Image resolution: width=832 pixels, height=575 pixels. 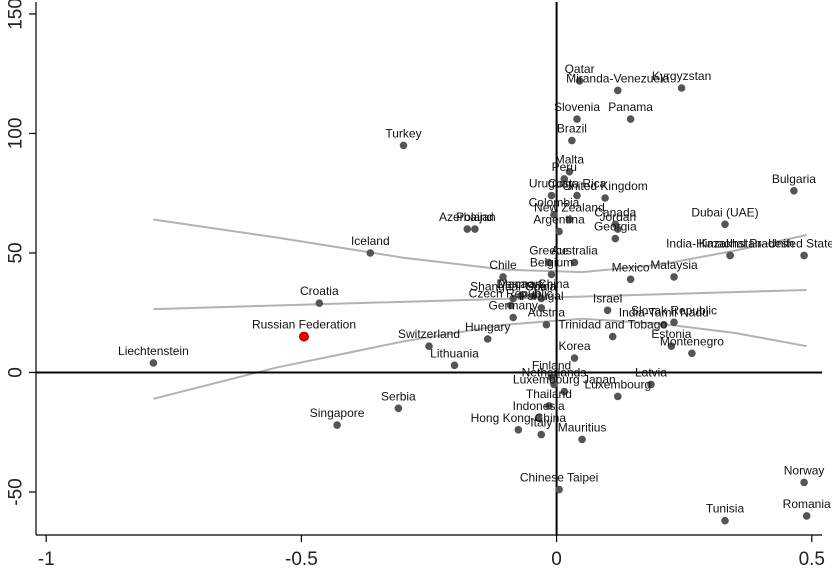 I want to click on point-label: Indonesia, so click(x=539, y=406).